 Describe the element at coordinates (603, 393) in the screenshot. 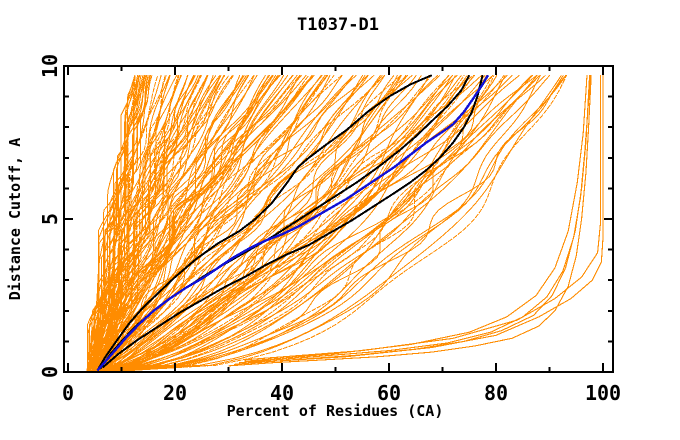

I see `x-tick-label: 100` at that location.